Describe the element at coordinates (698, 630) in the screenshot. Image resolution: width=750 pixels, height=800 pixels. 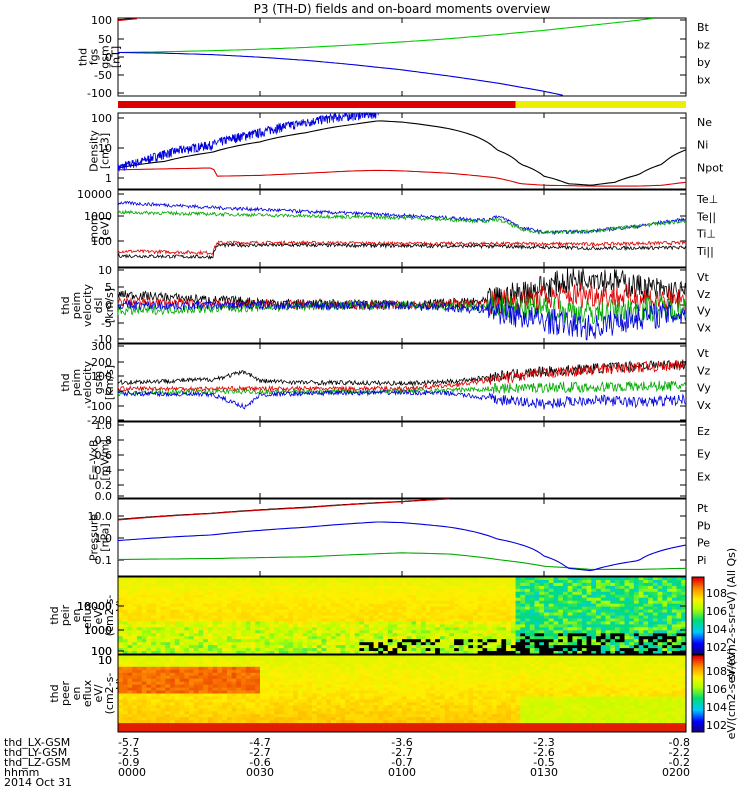
I see `colorbar-segment` at that location.